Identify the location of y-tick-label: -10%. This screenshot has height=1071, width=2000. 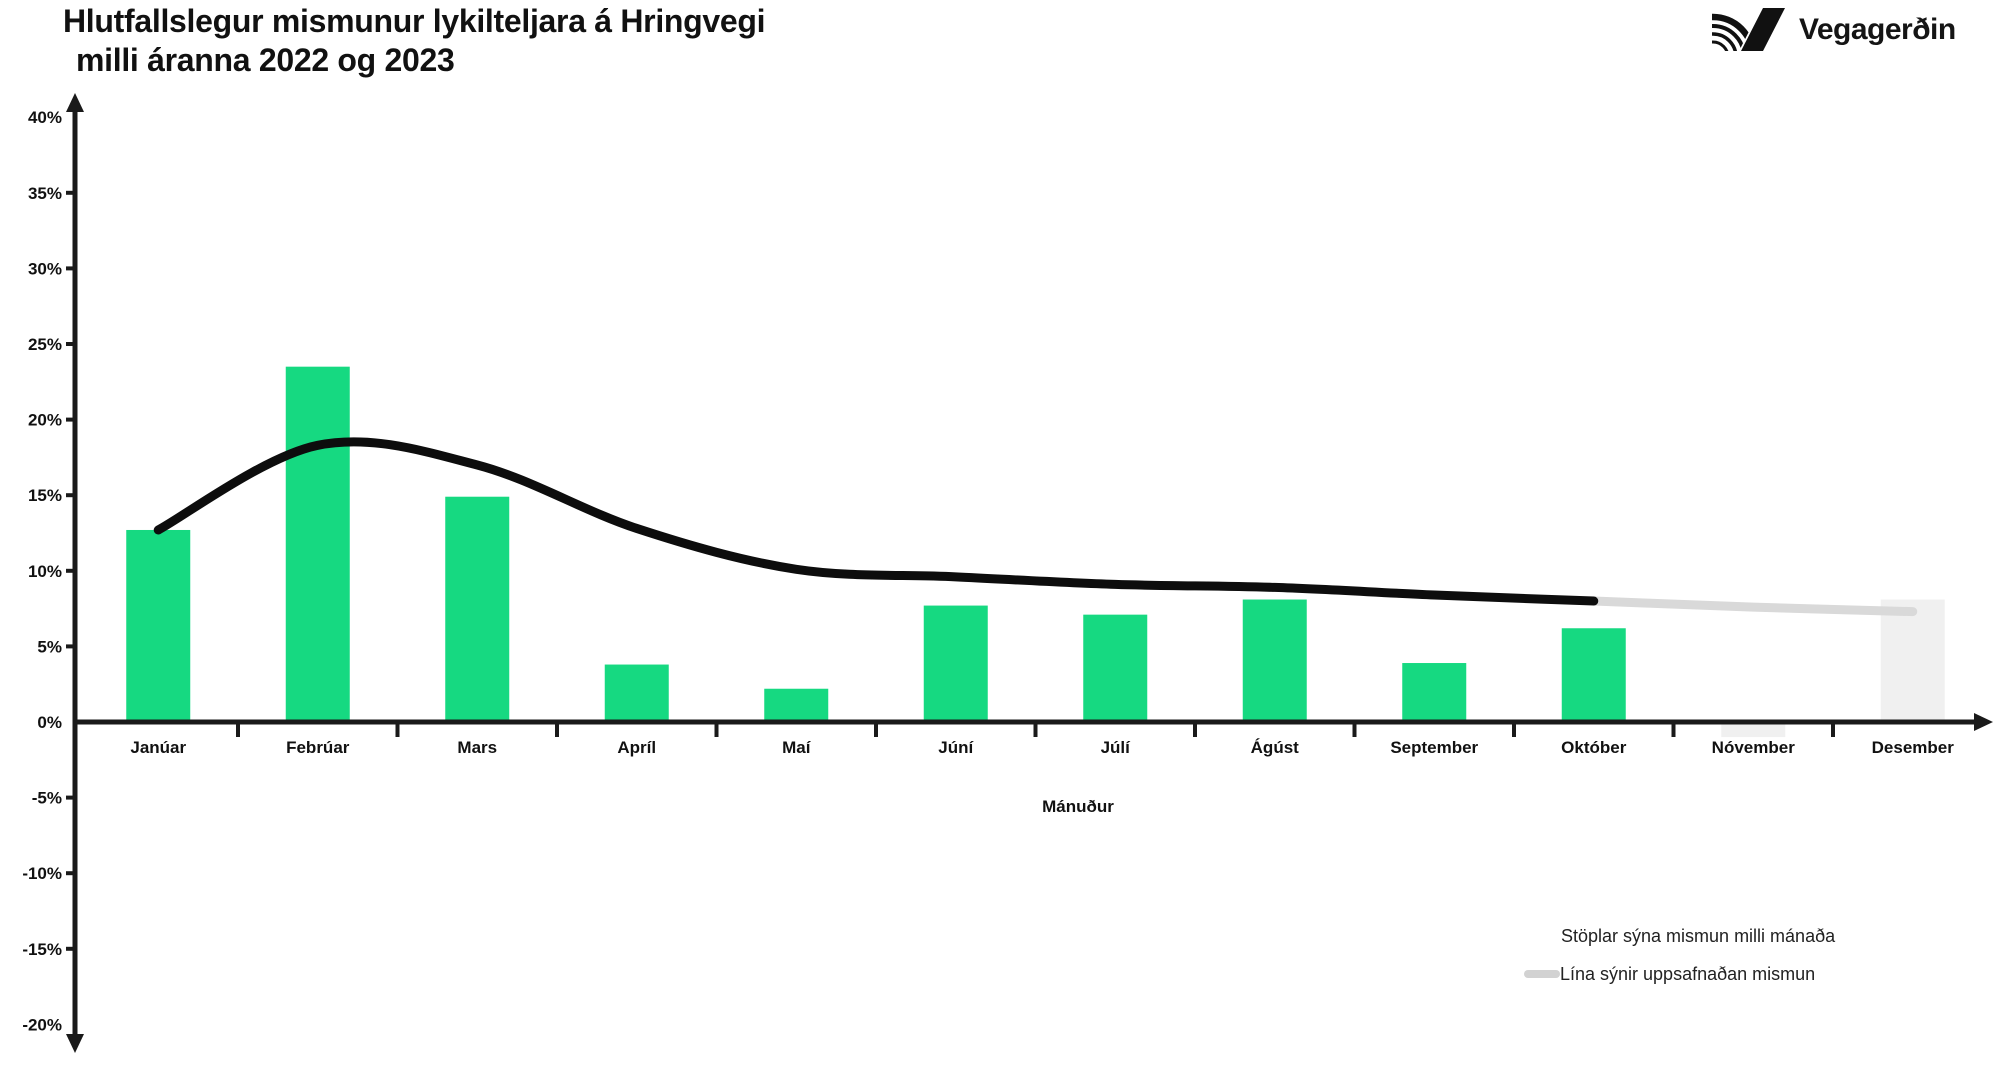
(42, 873).